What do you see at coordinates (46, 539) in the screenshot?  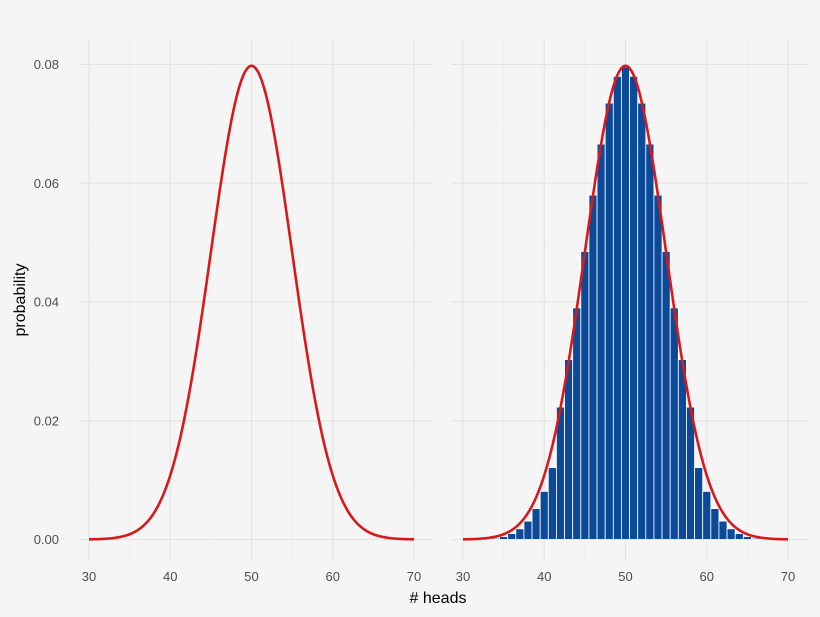 I see `y-tick-label: 0.00` at bounding box center [46, 539].